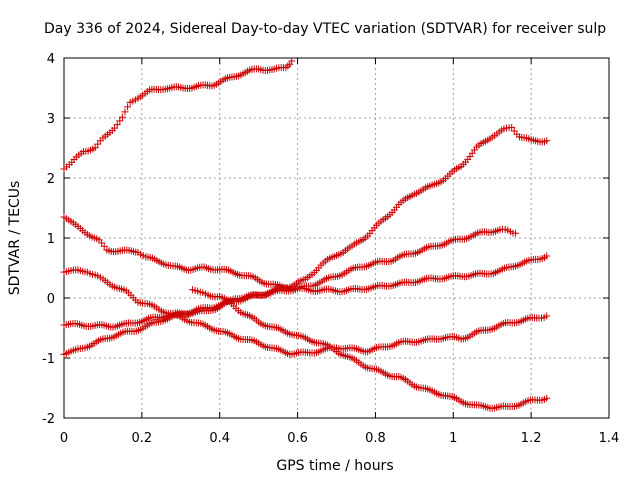 The height and width of the screenshot is (480, 640). Describe the element at coordinates (15, 238) in the screenshot. I see `y-axis-label: SDTVAR / TECUs` at that location.